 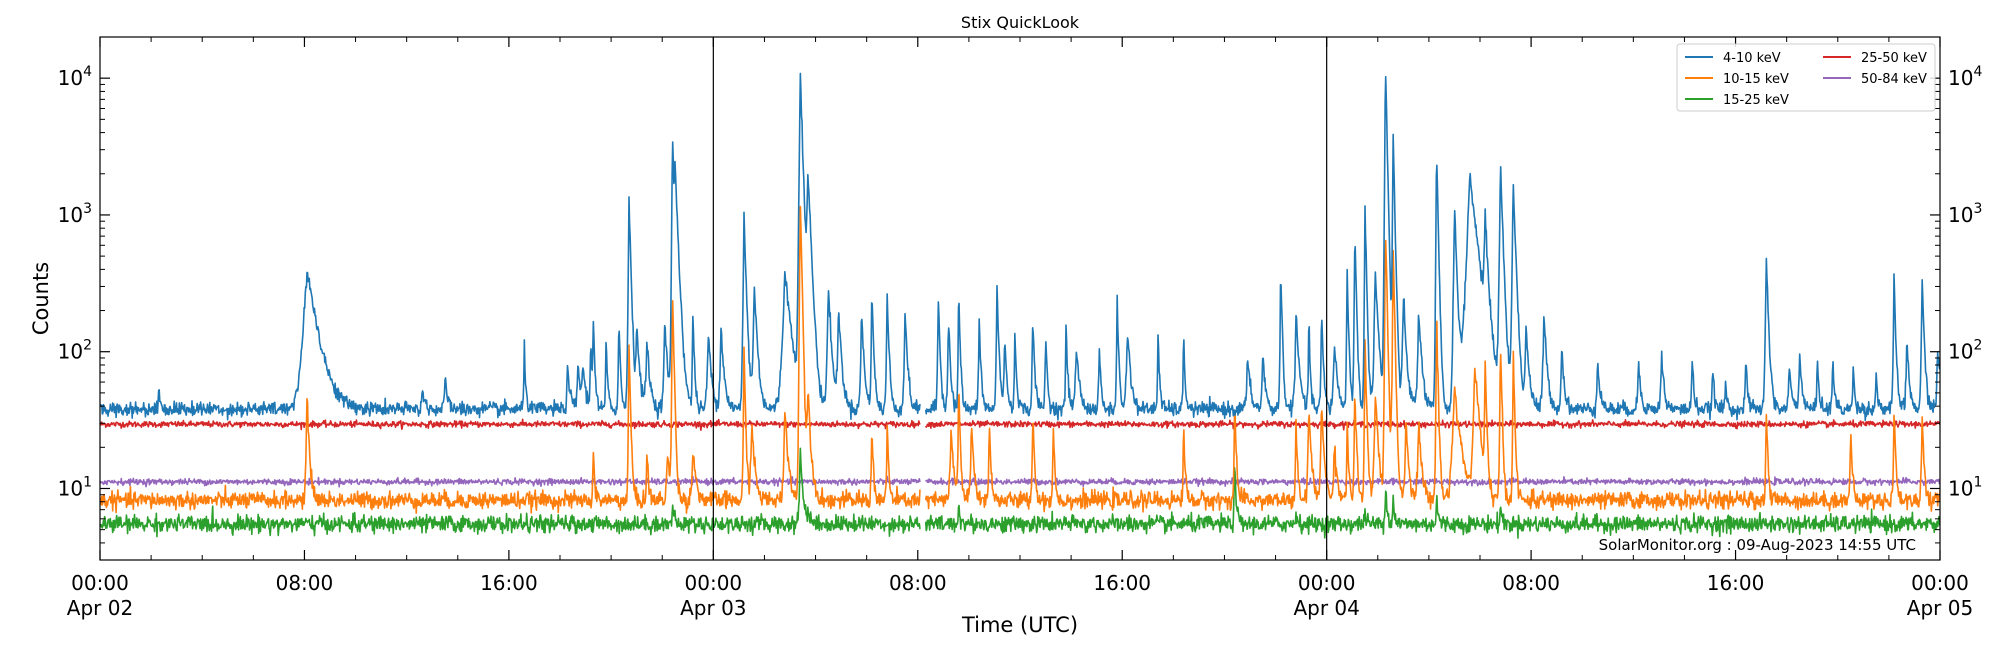 What do you see at coordinates (41, 298) in the screenshot?
I see `y-axis-title: Counts` at bounding box center [41, 298].